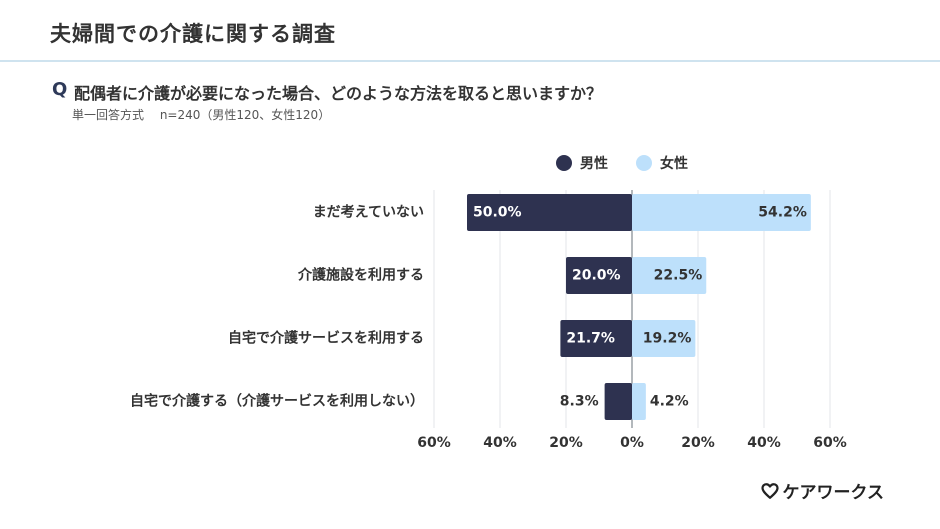  Describe the element at coordinates (201, 115) in the screenshot. I see `survey-meta: 単一回答方式 n=240（男性120、女性120）` at that location.